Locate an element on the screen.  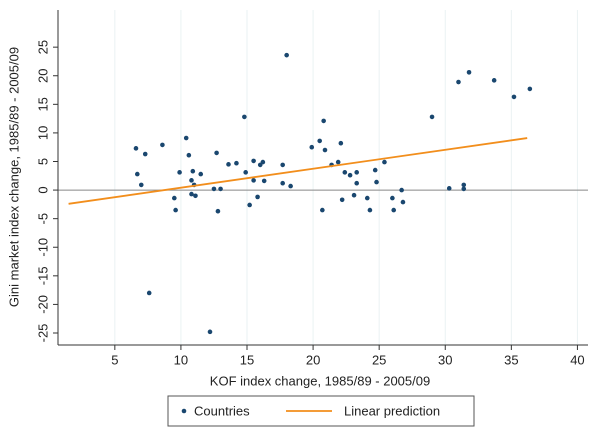
y-tick-label: 20 is located at coordinates (42, 76).